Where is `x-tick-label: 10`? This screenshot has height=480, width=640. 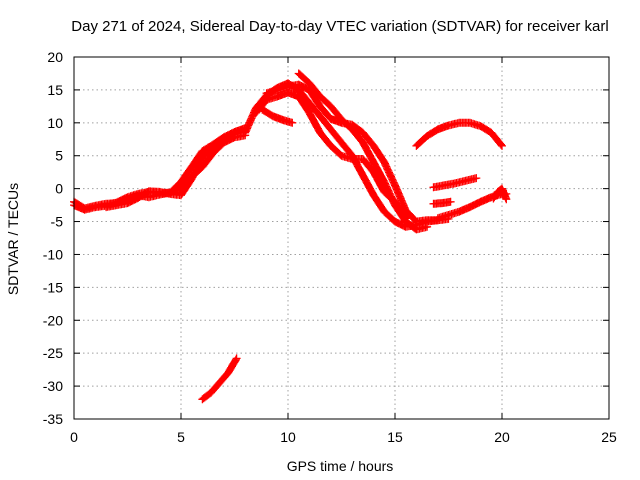 x-tick-label: 10 is located at coordinates (288, 437).